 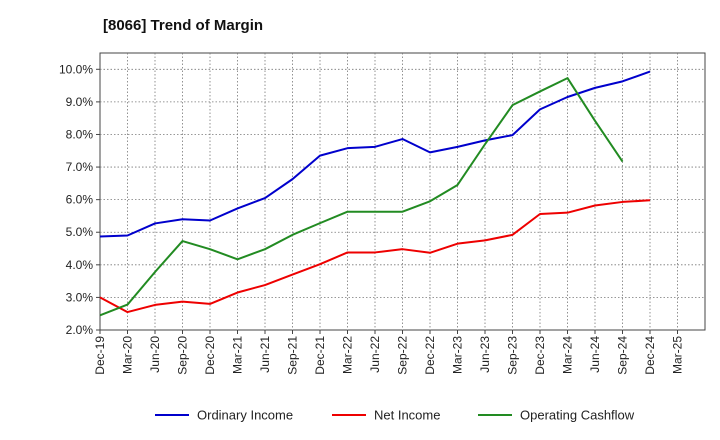 What do you see at coordinates (650, 355) in the screenshot?
I see `x-tick-label: Dec-24` at bounding box center [650, 355].